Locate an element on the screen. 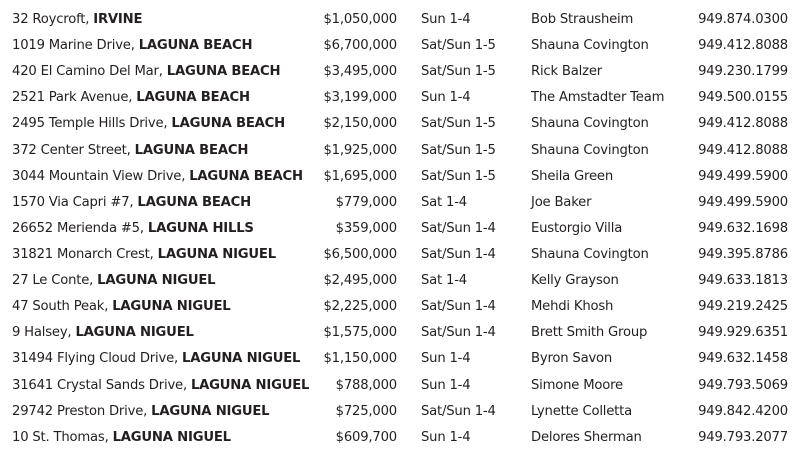 The image size is (800, 458). city: LAGUNA HILLS is located at coordinates (200, 228).